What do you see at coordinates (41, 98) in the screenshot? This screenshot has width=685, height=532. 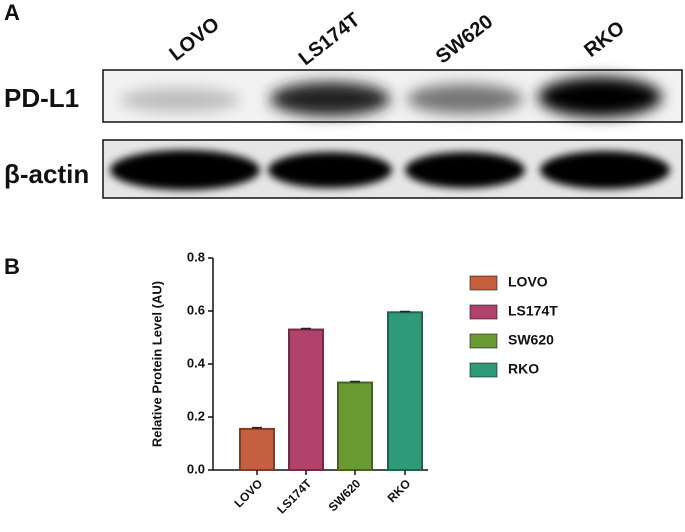 I see `row-label: PD-L1` at bounding box center [41, 98].